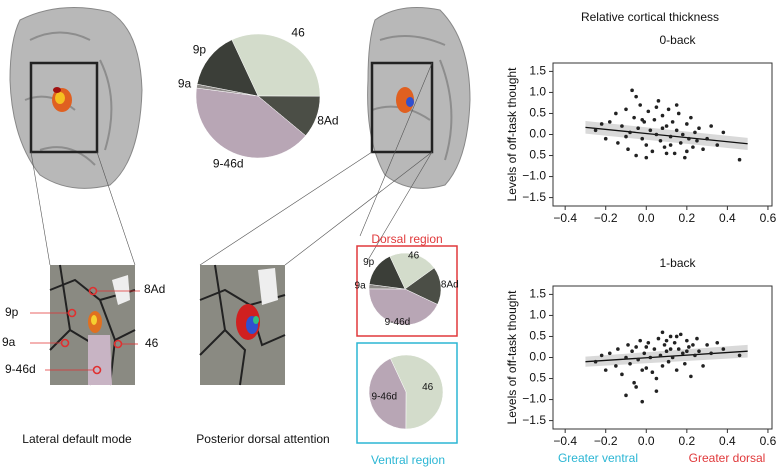 This screenshot has height=469, width=779. Describe the element at coordinates (83, 355) in the screenshot. I see `zoom-lateral: 8Ad 9p 9a 46 9-46d Lateral default mode` at that location.